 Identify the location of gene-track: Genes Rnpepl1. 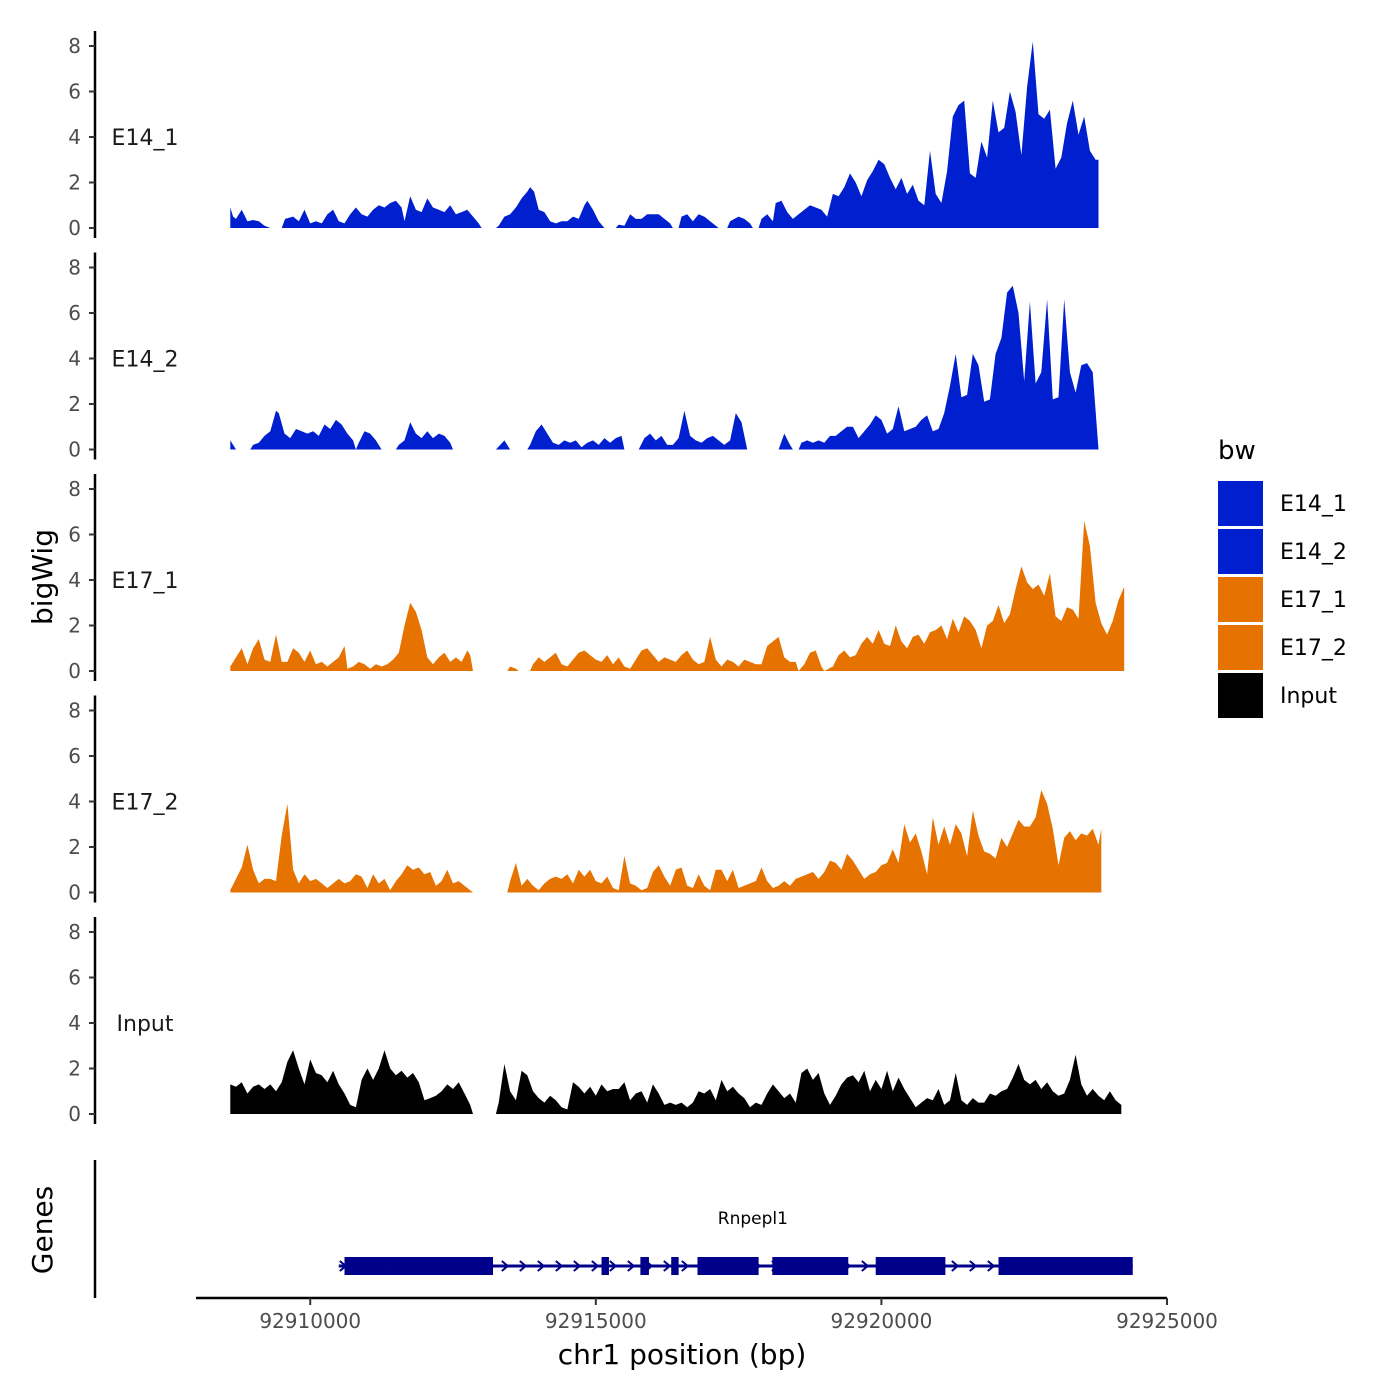
(579, 1229).